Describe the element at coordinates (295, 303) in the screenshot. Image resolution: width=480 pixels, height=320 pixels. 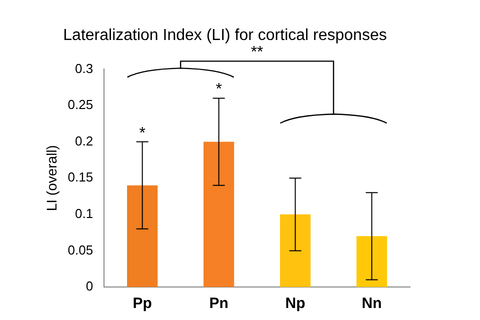
I see `x-tick-label: Np` at that location.